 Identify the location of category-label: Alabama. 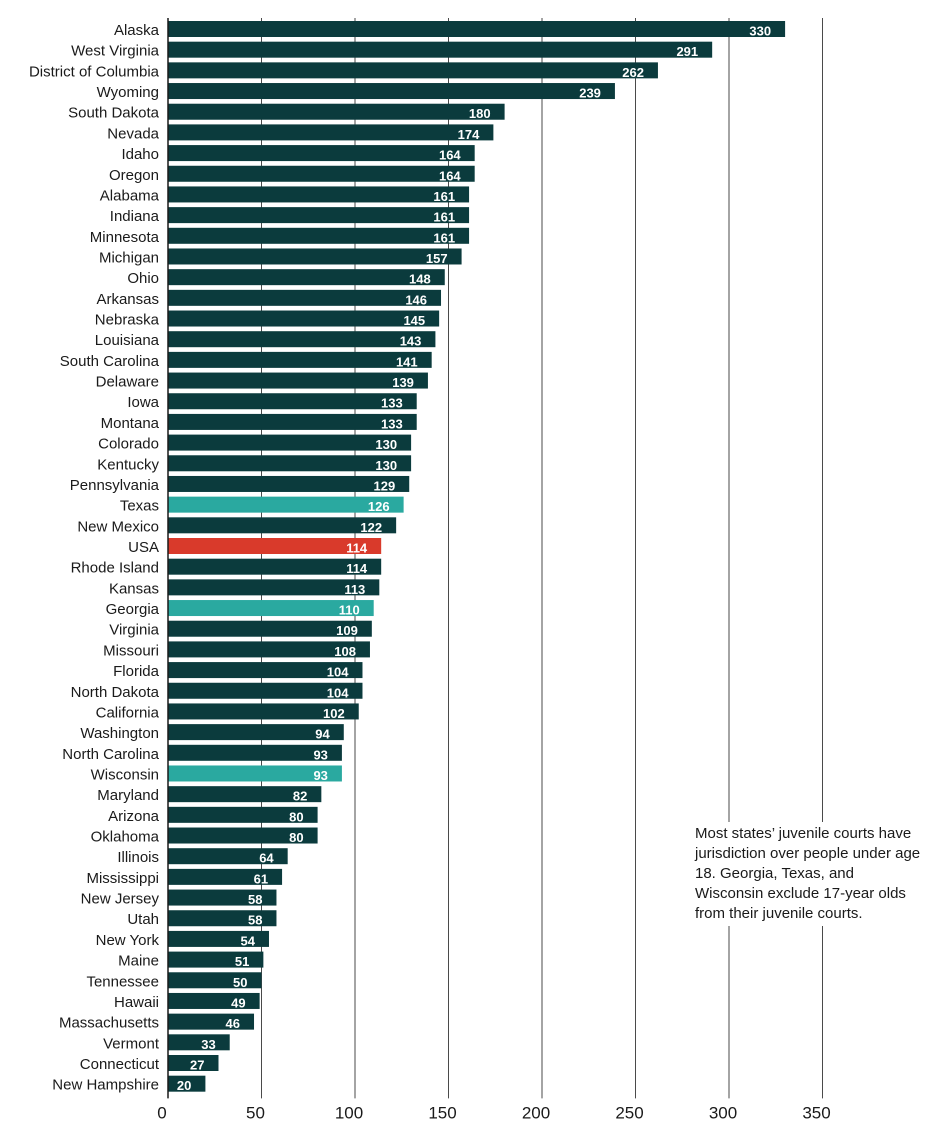
(130, 195).